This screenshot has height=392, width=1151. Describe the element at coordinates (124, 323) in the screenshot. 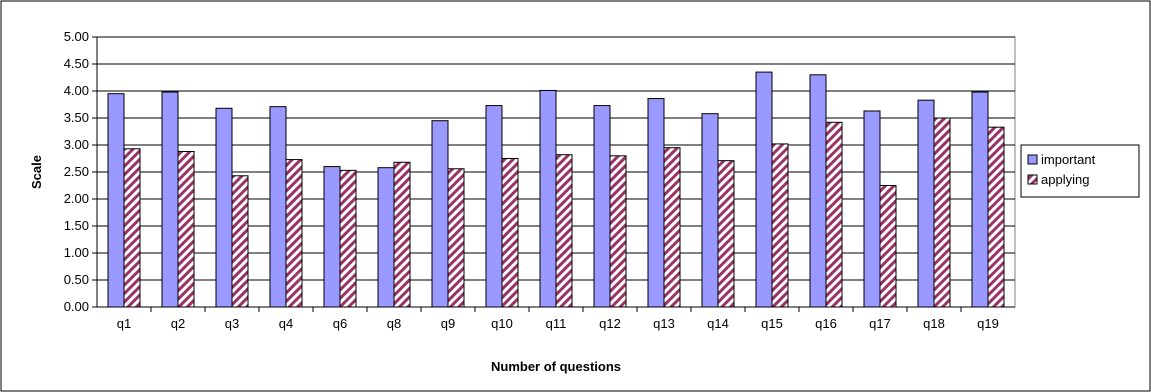

I see `x-tick-label: q1` at that location.